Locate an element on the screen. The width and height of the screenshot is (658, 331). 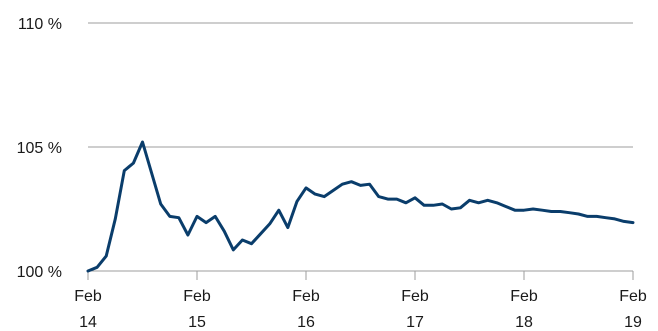
x-tick-label-year: 17 is located at coordinates (415, 322).